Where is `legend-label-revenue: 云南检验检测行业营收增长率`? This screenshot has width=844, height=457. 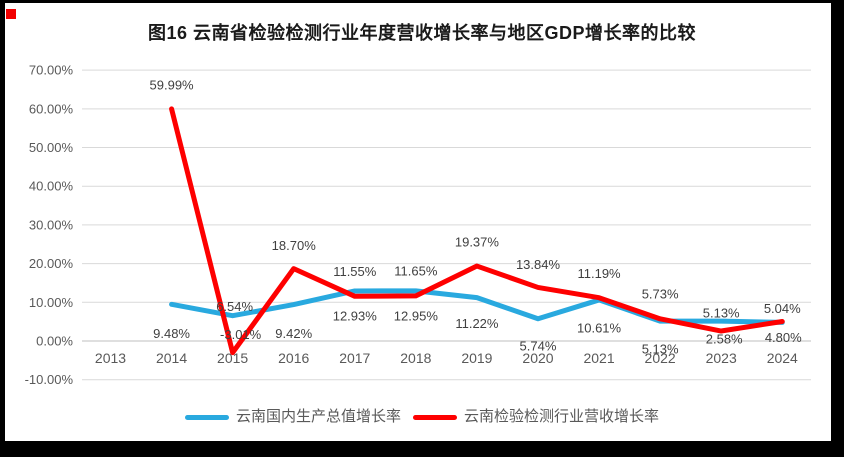
legend-label-revenue: 云南检验检测行业营收增长率 is located at coordinates (562, 416).